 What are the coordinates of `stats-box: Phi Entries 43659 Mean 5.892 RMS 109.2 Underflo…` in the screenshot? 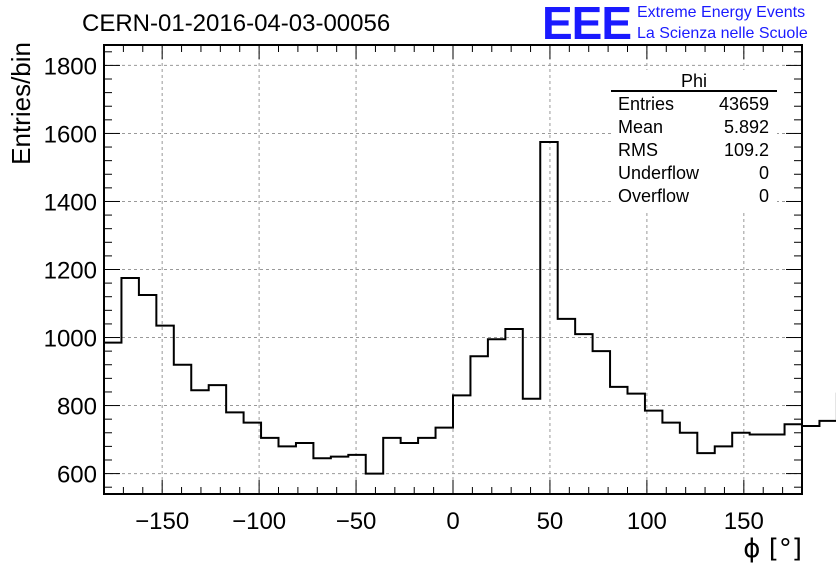 It's located at (694, 140).